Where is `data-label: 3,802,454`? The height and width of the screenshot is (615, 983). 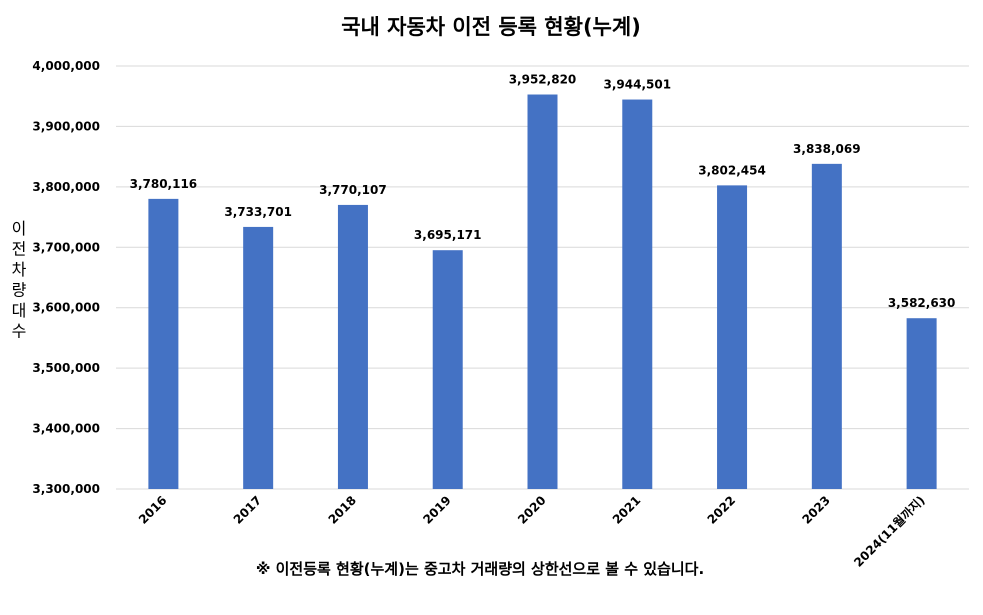
data-label: 3,802,454 is located at coordinates (732, 170).